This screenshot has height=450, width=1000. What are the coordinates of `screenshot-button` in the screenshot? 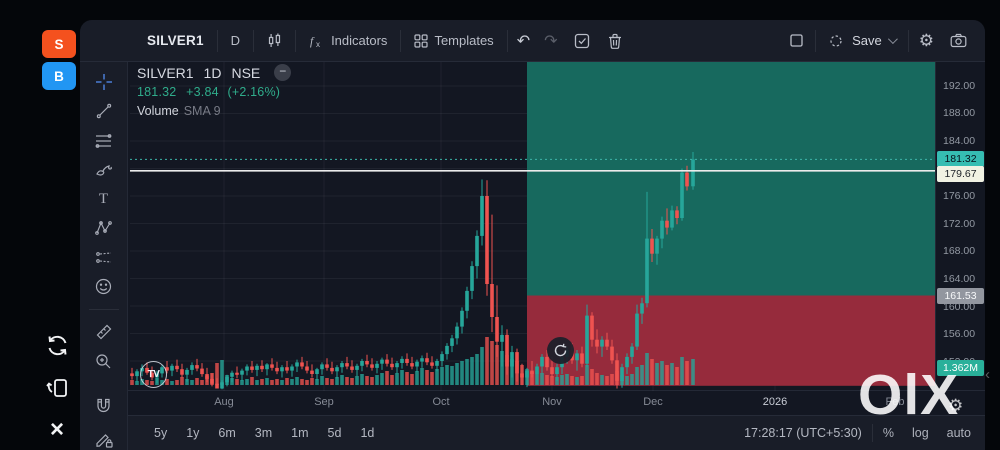 It's located at (958, 40).